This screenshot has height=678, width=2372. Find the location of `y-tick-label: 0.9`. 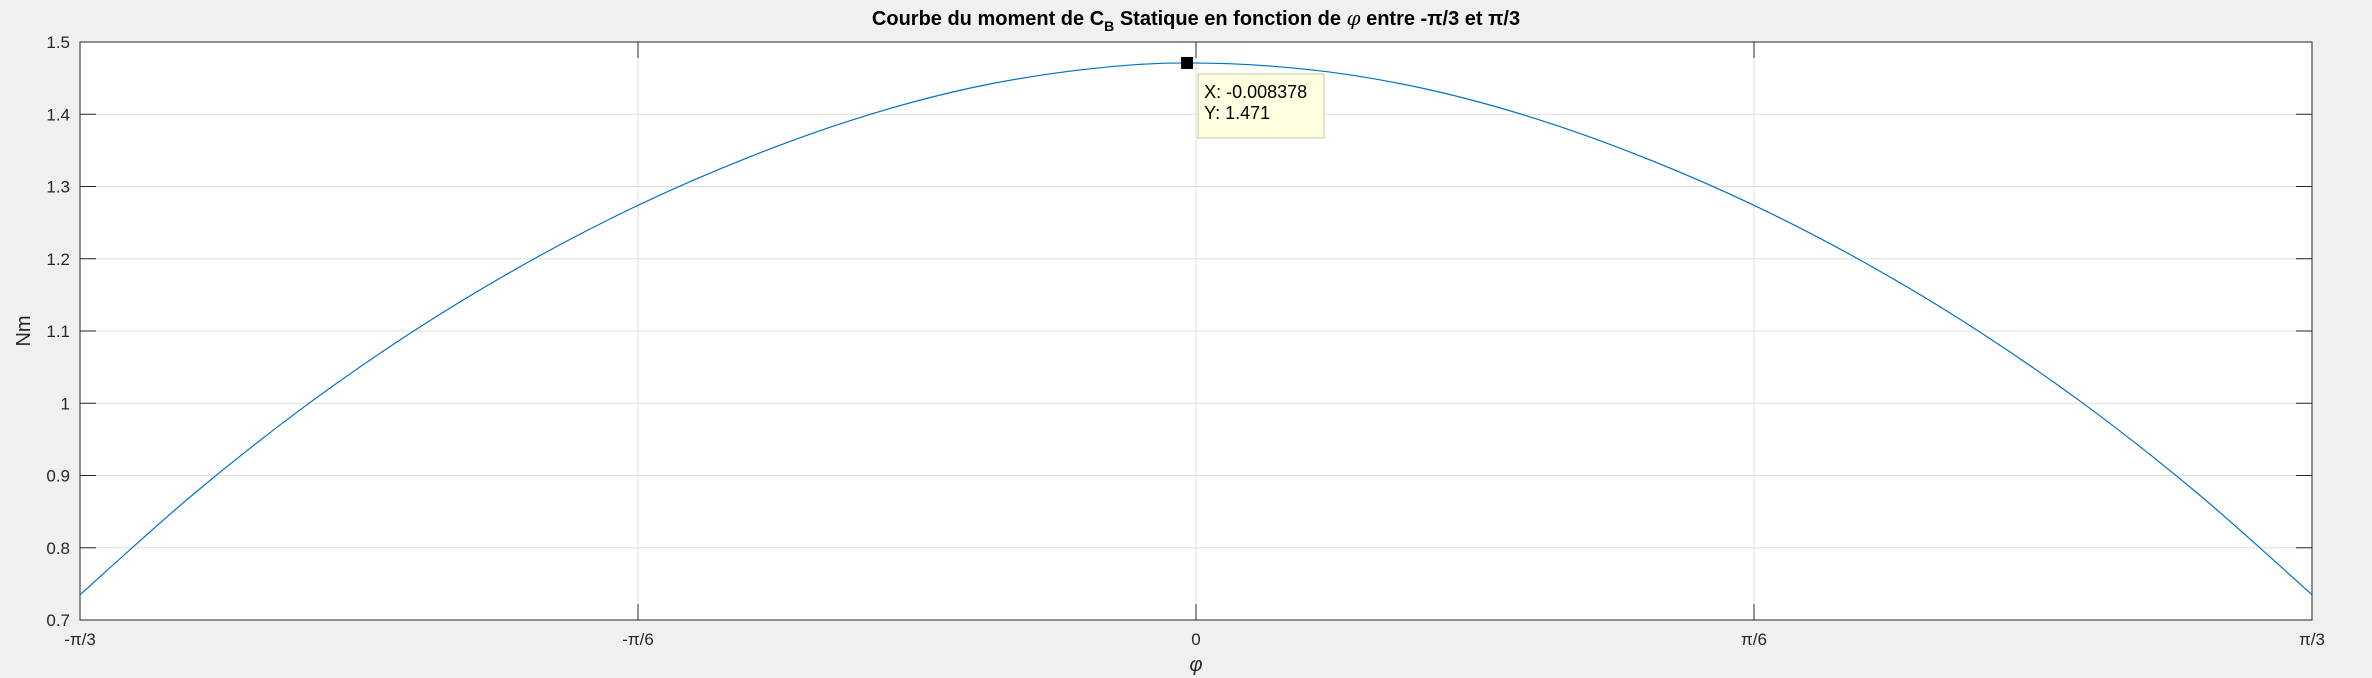

y-tick-label: 0.9 is located at coordinates (58, 476).